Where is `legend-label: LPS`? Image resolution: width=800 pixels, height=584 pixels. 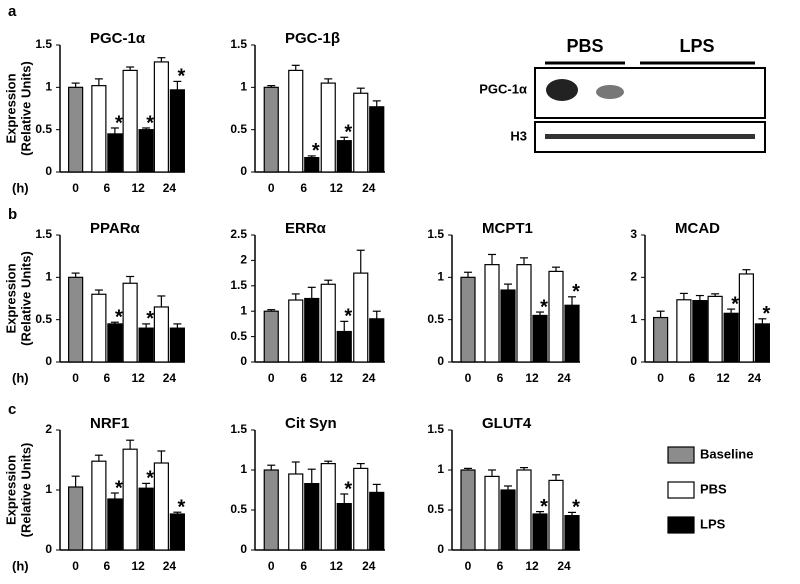 legend-label: LPS is located at coordinates (713, 523).